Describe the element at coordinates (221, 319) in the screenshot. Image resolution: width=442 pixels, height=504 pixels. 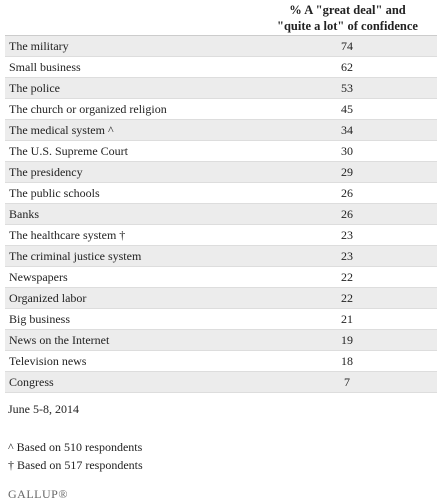
I see `table-row: Big business 21` at that location.